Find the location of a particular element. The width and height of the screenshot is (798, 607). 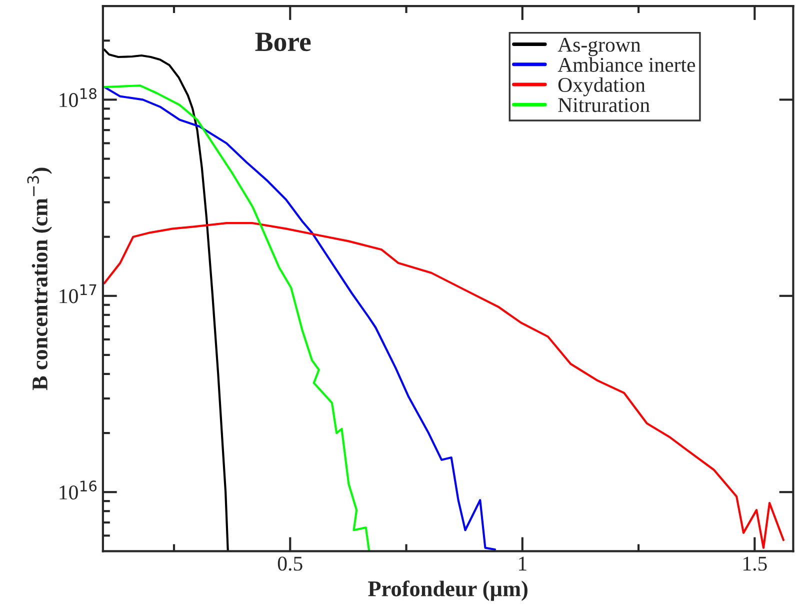

legend-label: Oxydation is located at coordinates (602, 86).